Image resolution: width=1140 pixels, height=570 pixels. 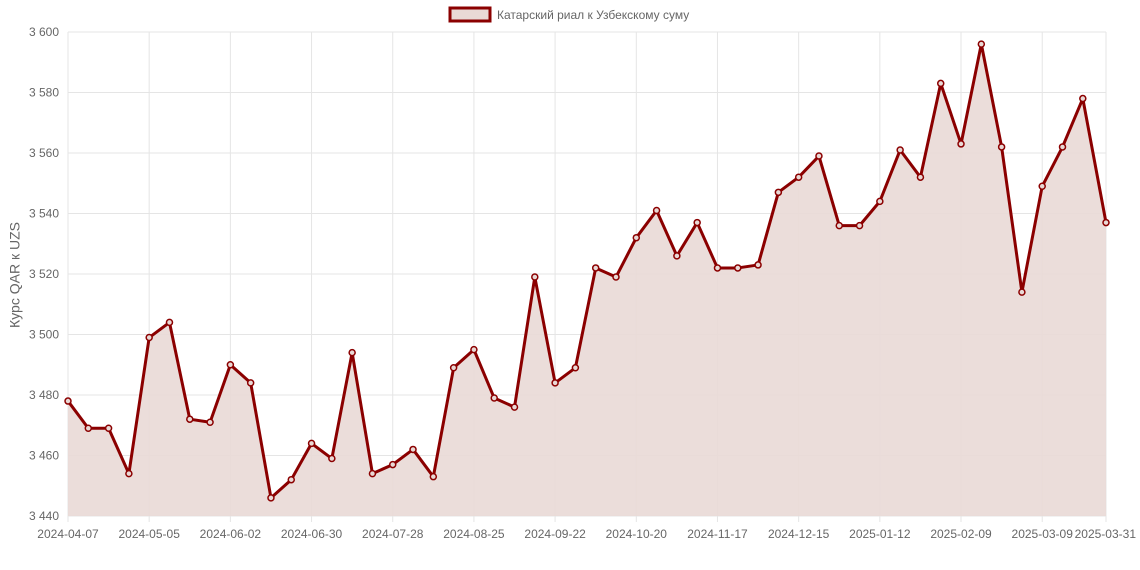 I want to click on x-tick-label: 2025-03-09, so click(x=1043, y=534).